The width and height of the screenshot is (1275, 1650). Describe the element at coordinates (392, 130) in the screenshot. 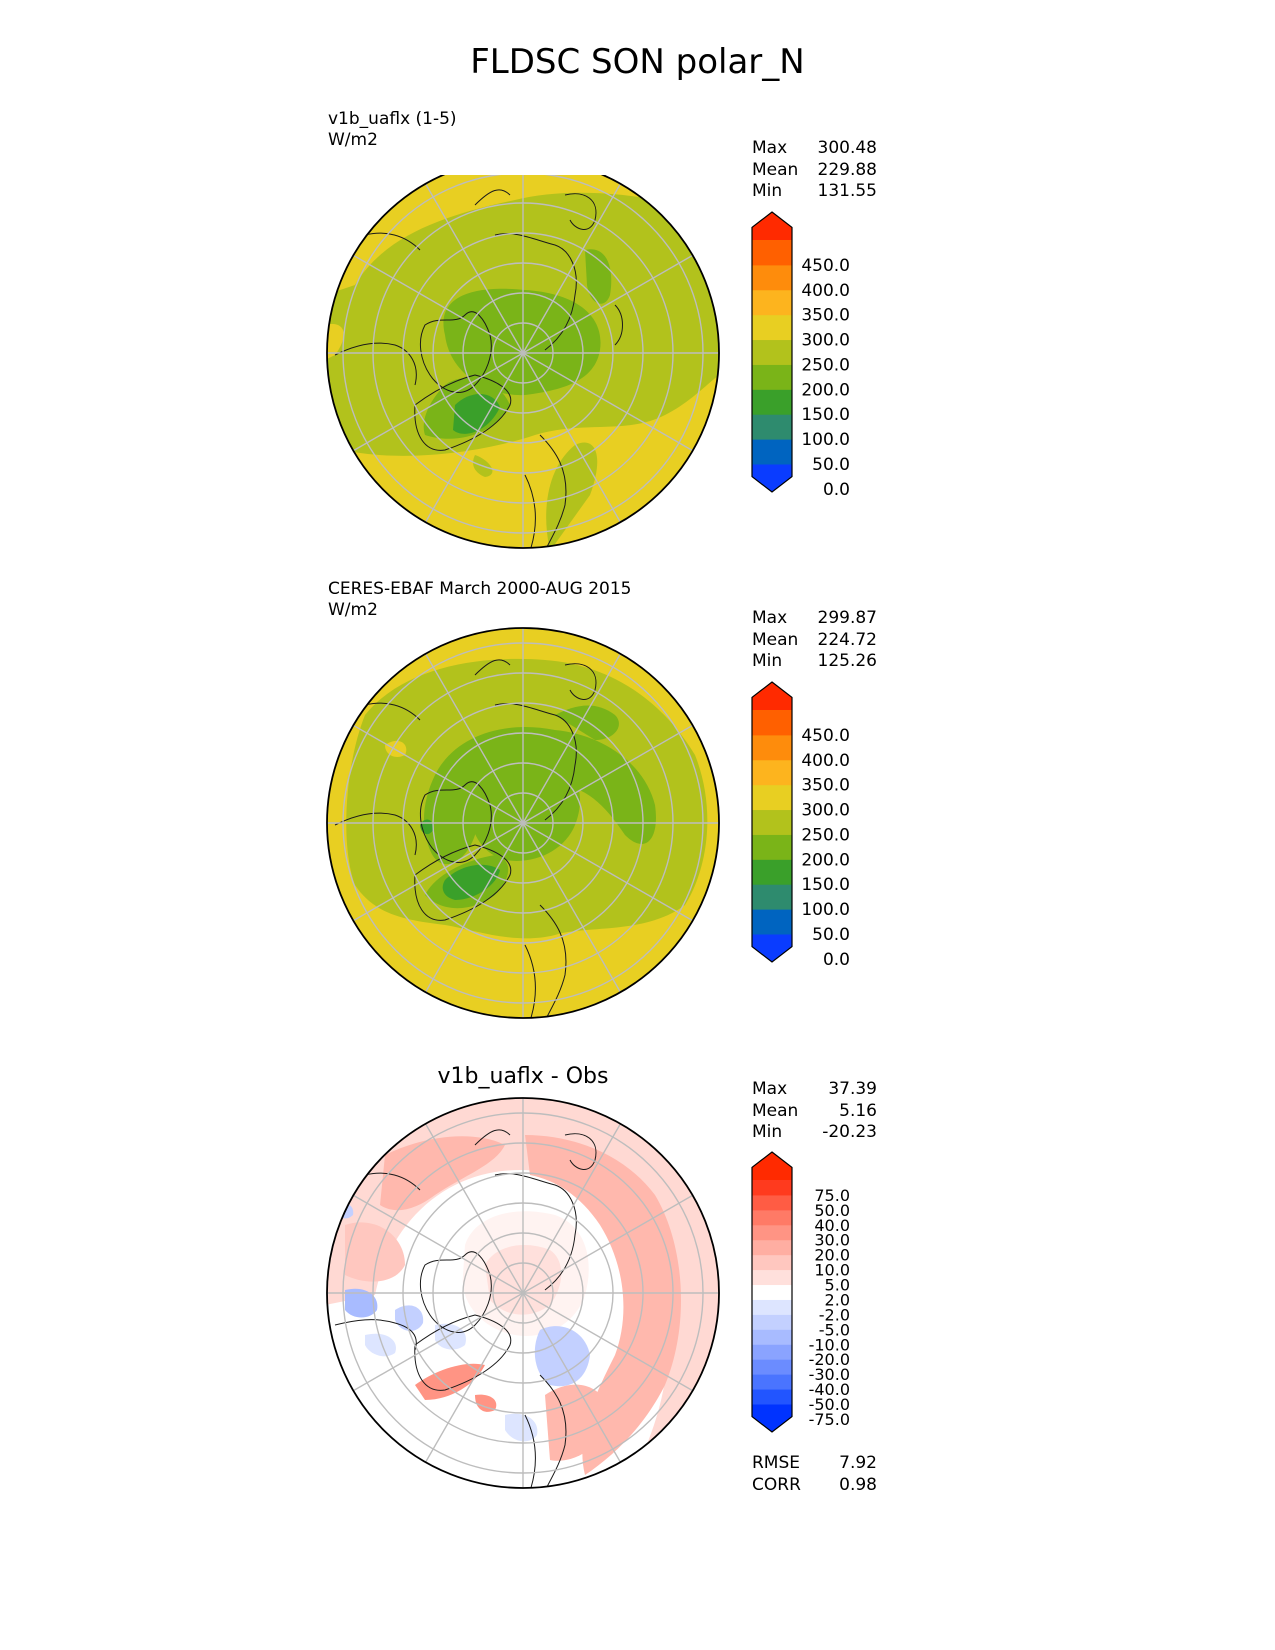

I see `panel1-title: v1b_uaflx (1-5) W/m2` at that location.